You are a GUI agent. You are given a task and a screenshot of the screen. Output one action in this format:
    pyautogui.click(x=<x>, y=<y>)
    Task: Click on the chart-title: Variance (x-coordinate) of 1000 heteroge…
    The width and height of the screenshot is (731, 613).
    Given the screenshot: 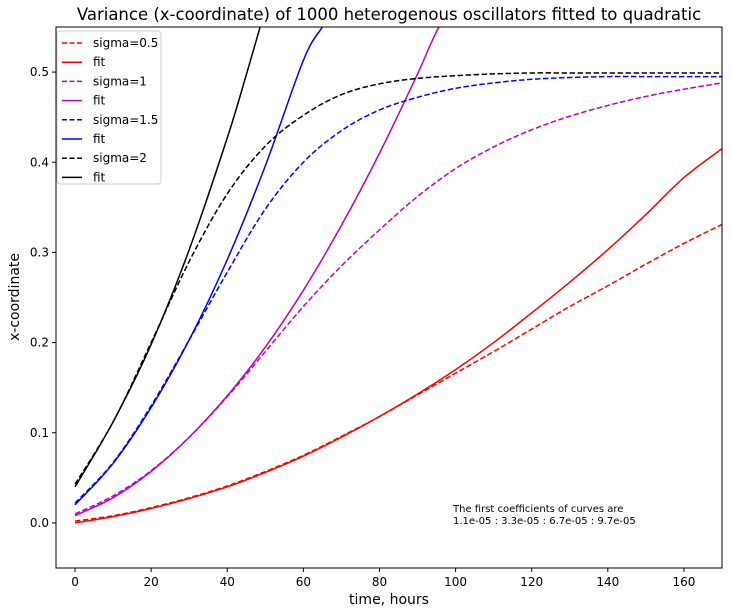 What is the action you would take?
    pyautogui.click(x=389, y=14)
    